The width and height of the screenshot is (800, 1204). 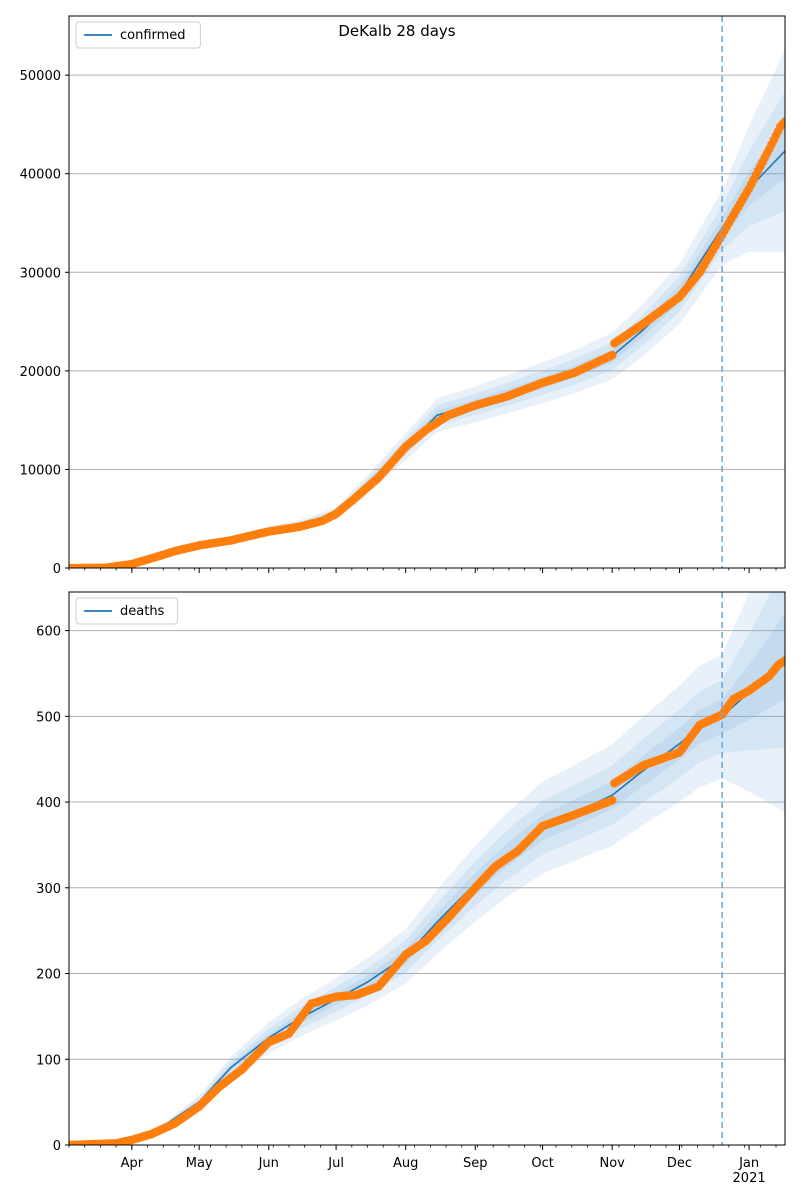 I want to click on legend: deaths, so click(x=127, y=611).